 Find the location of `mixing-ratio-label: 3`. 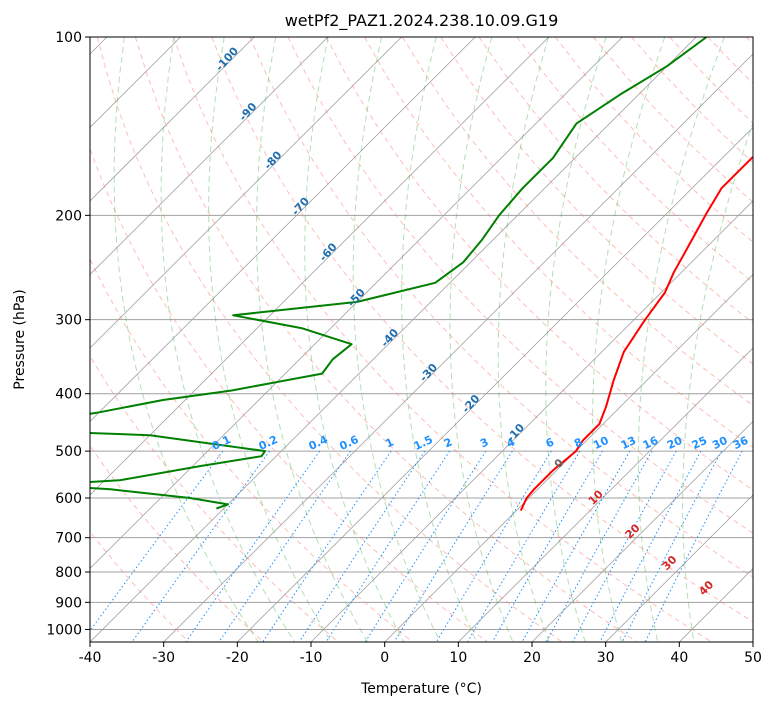

mixing-ratio-label: 3 is located at coordinates (484, 442).